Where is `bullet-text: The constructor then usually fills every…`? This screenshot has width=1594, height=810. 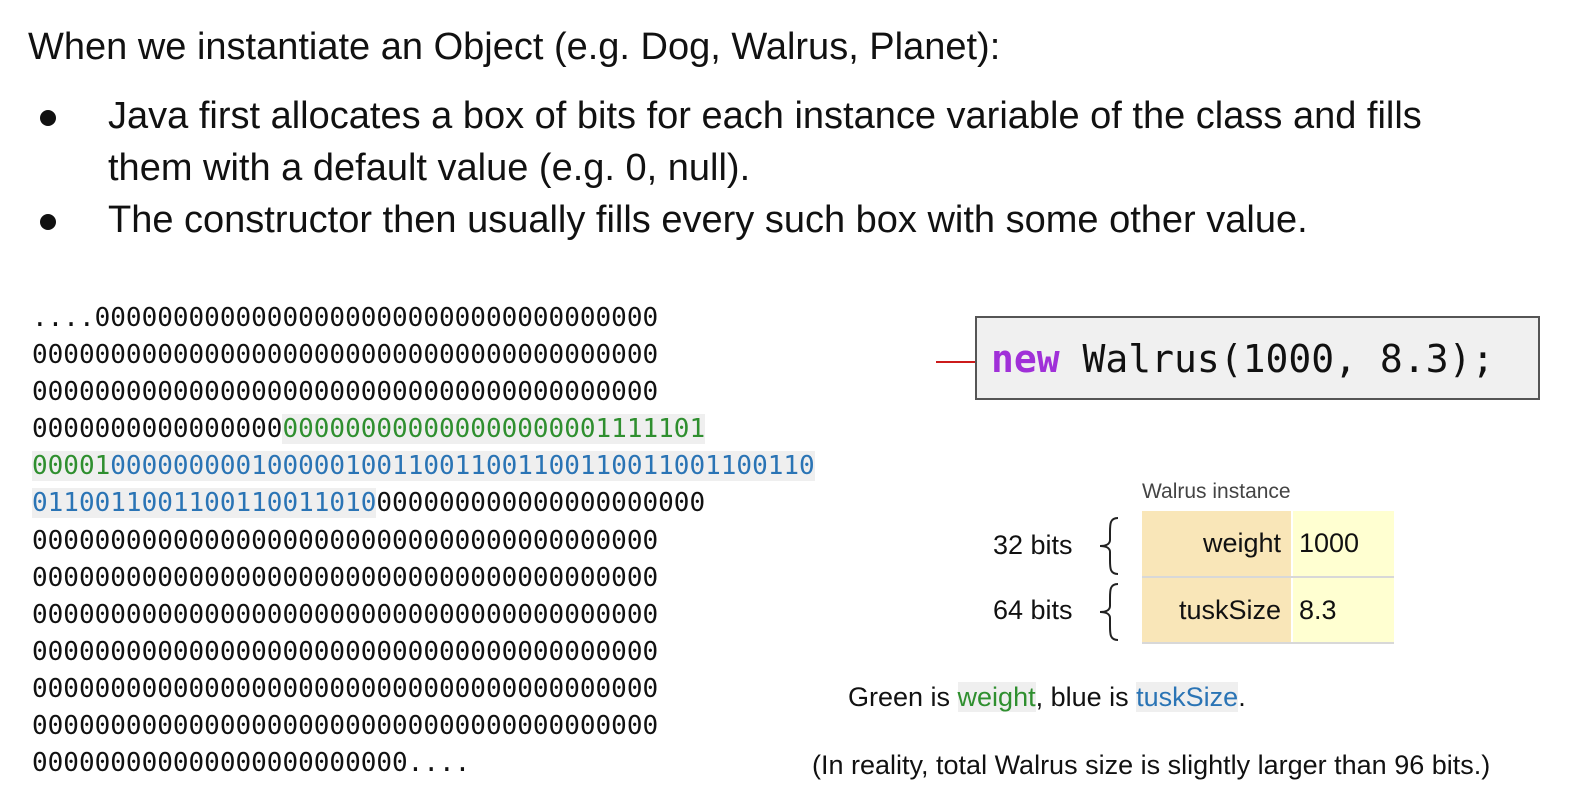
bullet-text: The constructor then usually fills every… is located at coordinates (708, 220).